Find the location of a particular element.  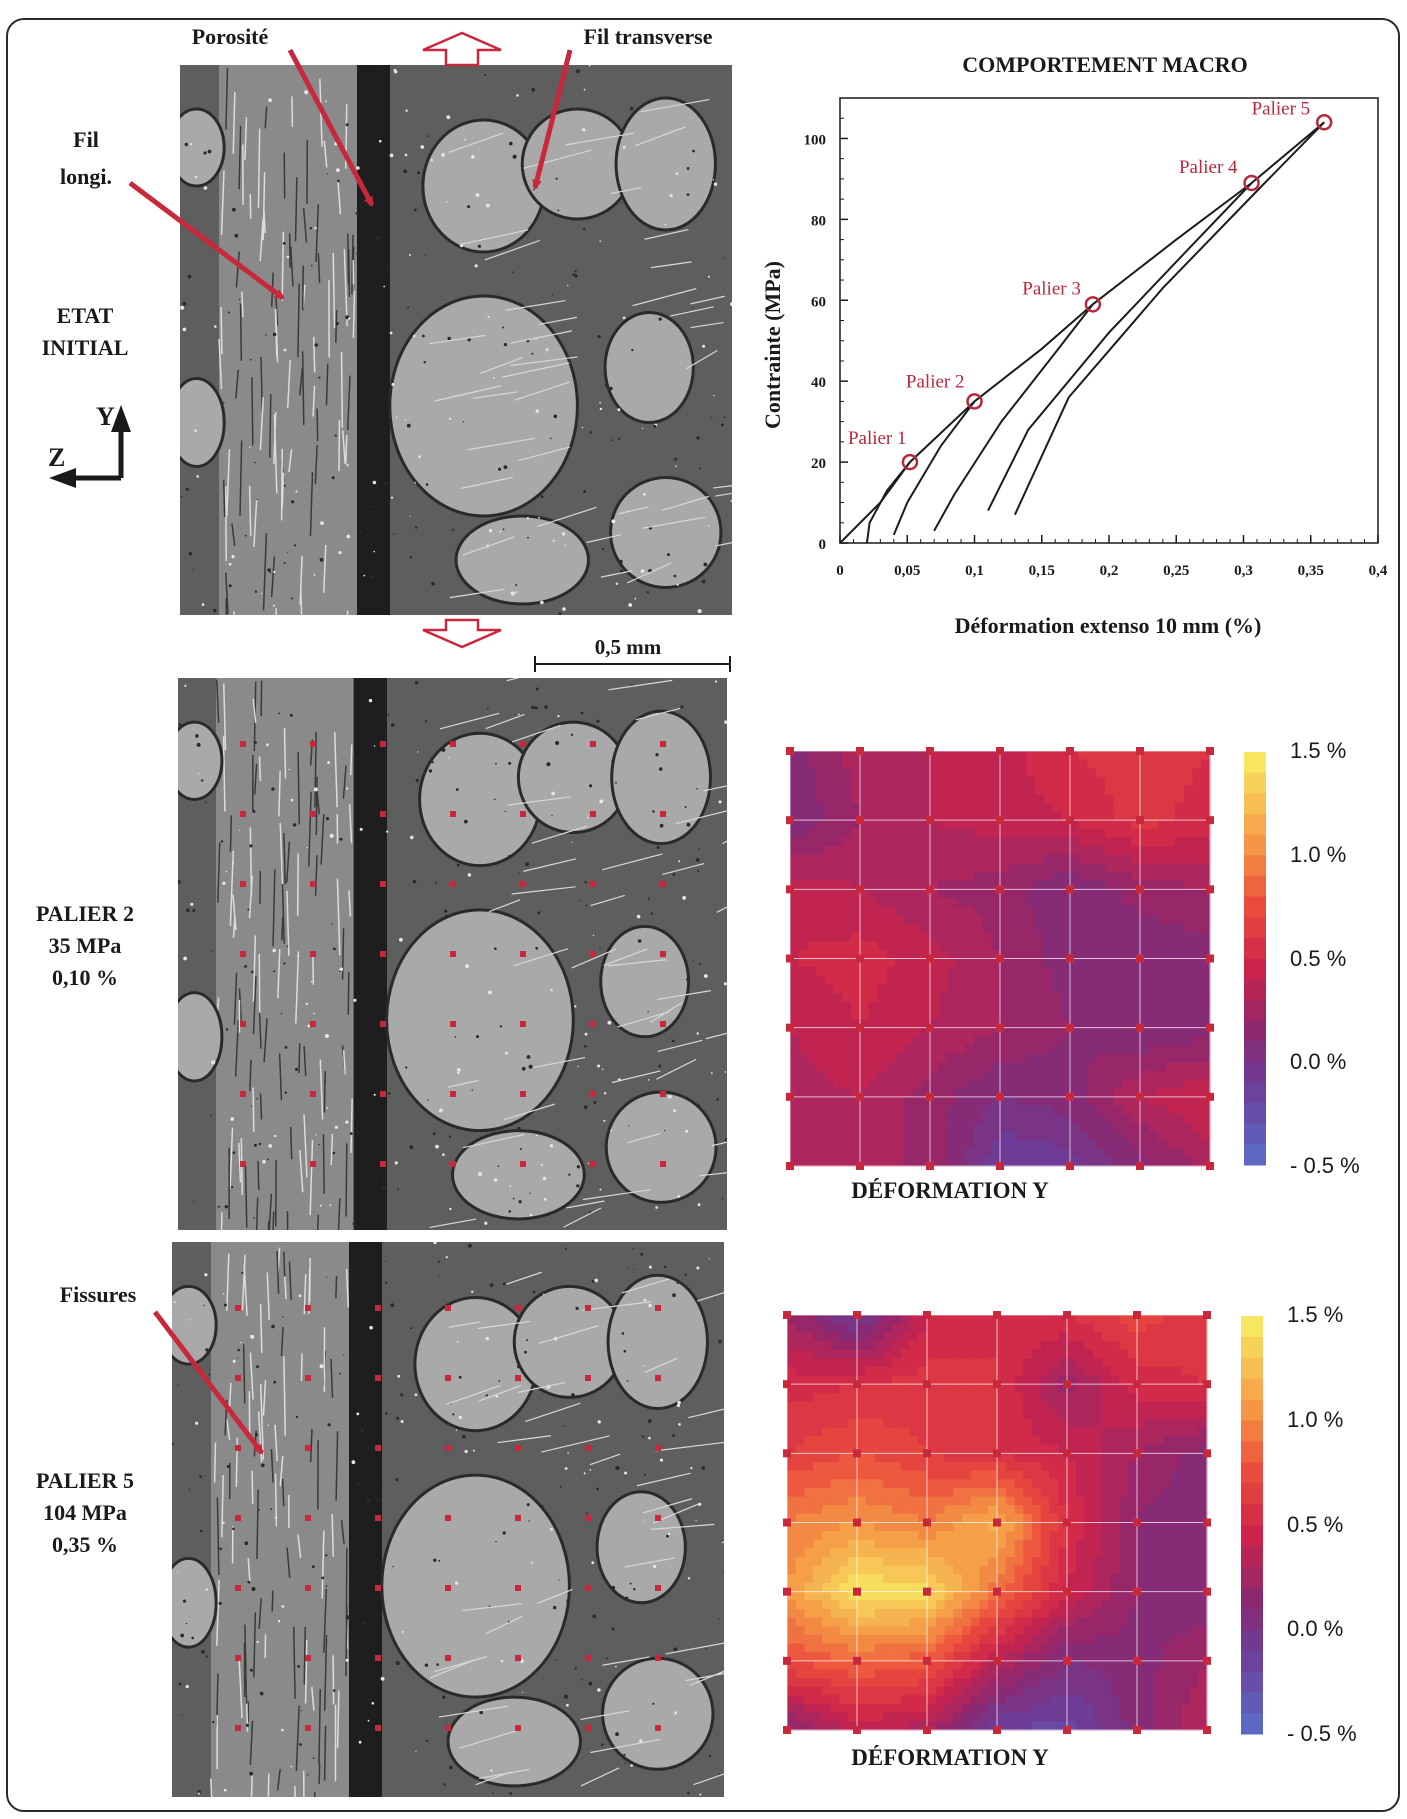

state-line: INITIAL is located at coordinates (85, 347).